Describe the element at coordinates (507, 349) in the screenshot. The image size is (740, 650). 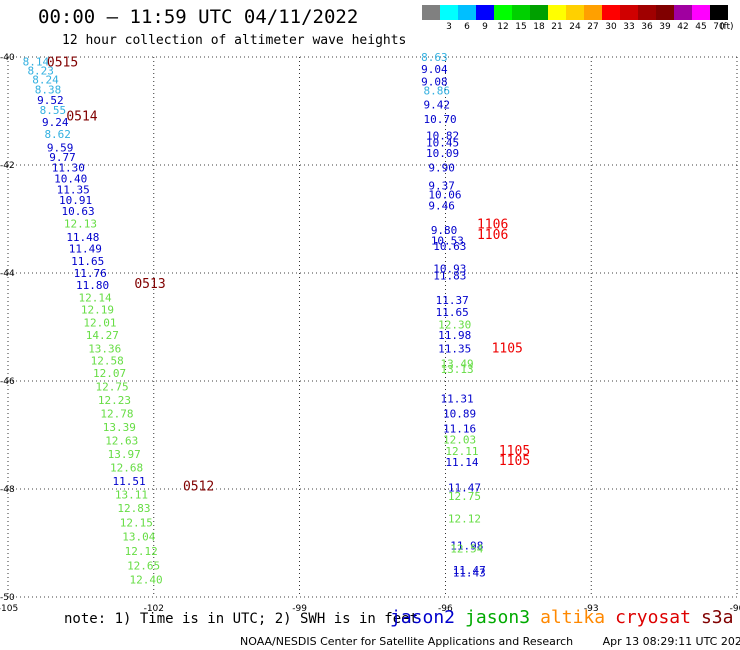
I see `time-label: 1105` at that location.